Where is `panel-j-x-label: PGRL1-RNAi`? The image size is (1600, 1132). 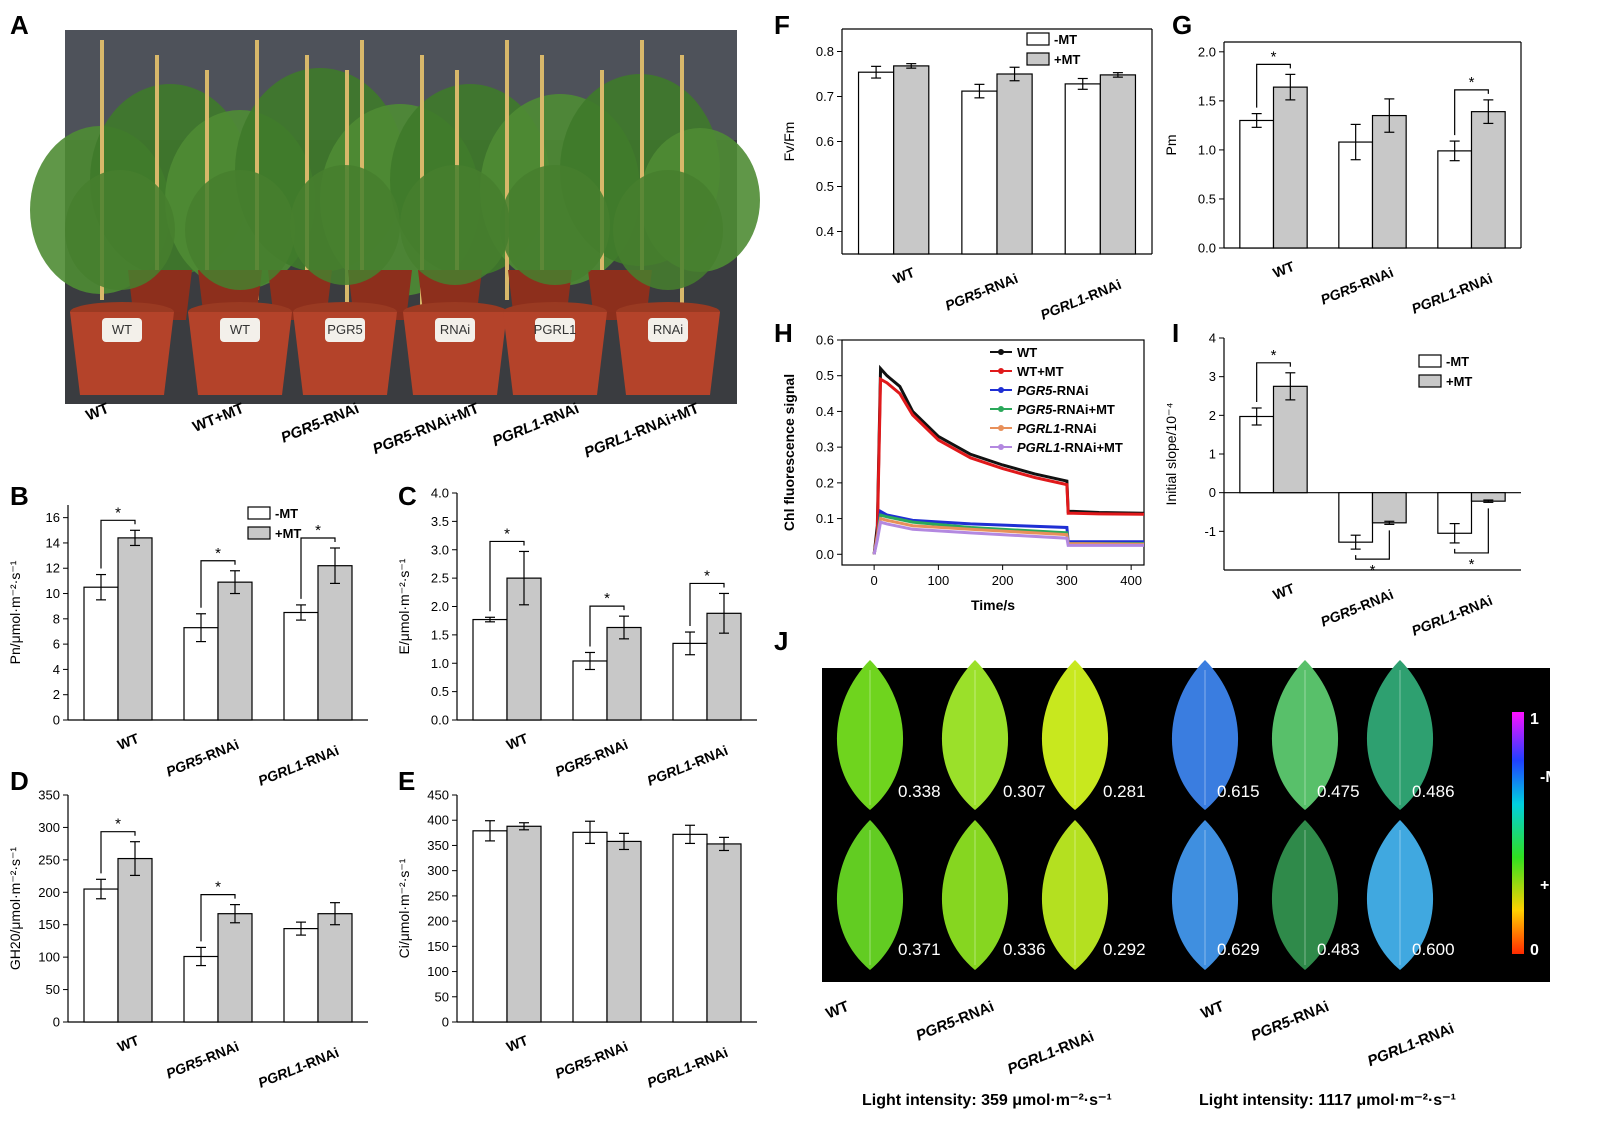
panel-j-x-label: PGRL1-RNAi is located at coordinates (1410, 1045).